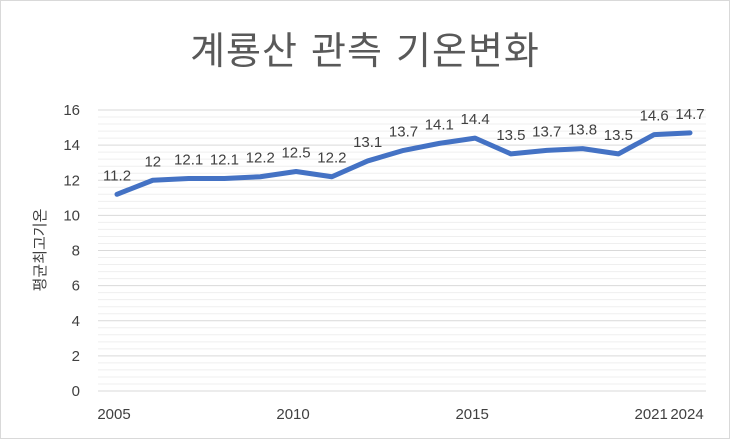 Image resolution: width=730 pixels, height=439 pixels. What do you see at coordinates (295, 152) in the screenshot?
I see `data-label: 12.5` at bounding box center [295, 152].